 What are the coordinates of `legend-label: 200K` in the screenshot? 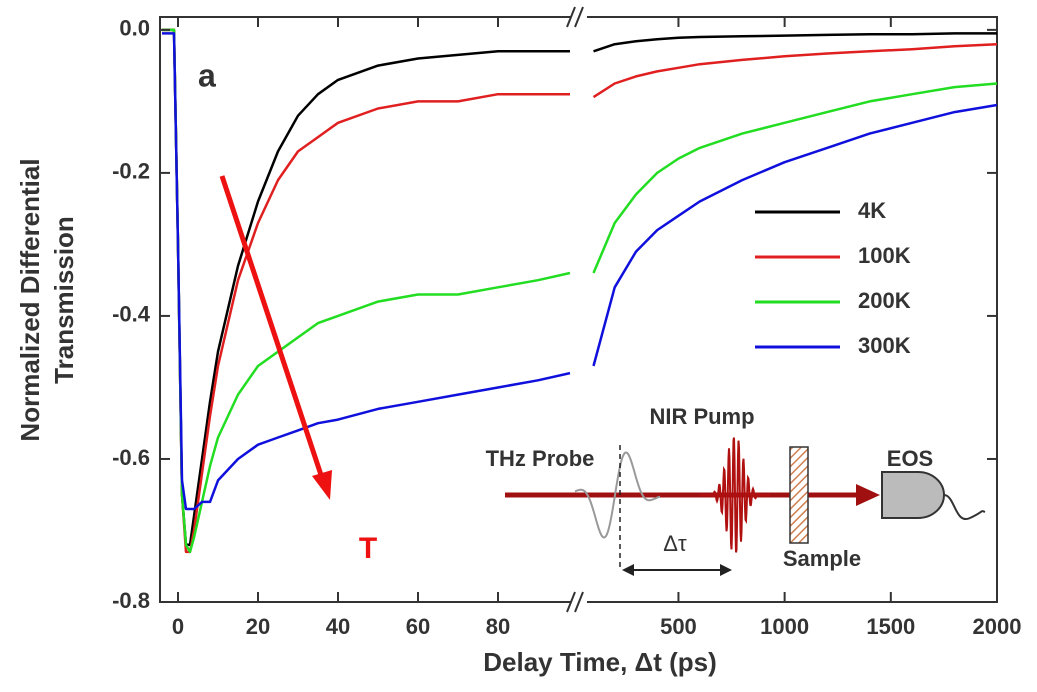 It's located at (884, 300).